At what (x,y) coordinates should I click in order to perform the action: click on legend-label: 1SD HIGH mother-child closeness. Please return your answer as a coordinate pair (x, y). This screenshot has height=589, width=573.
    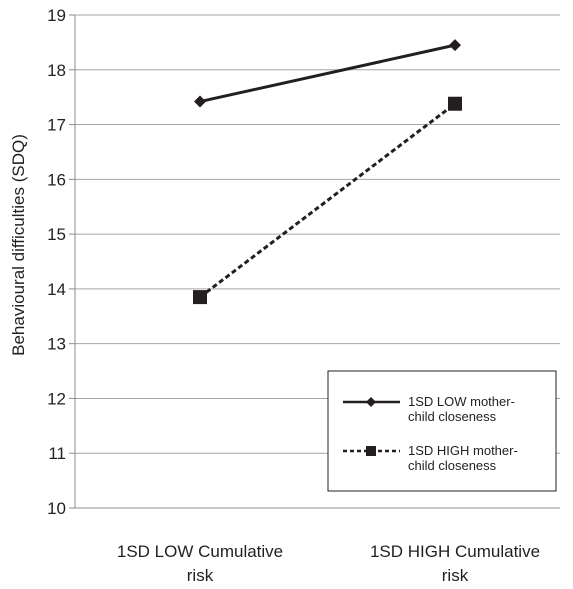
    Looking at the image, I should click on (463, 458).